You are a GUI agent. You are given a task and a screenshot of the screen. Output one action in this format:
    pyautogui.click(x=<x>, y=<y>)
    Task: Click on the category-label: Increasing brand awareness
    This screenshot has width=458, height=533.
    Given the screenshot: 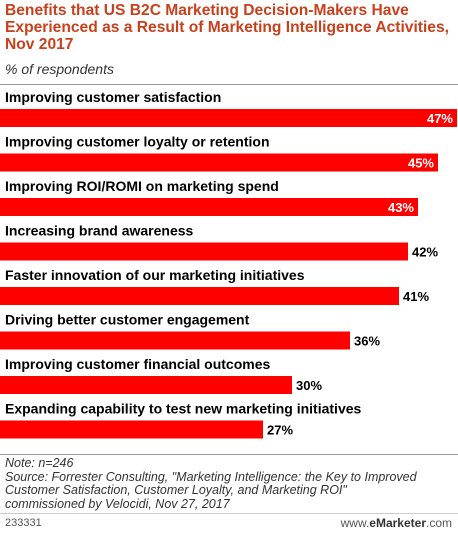 What is the action you would take?
    pyautogui.click(x=99, y=231)
    